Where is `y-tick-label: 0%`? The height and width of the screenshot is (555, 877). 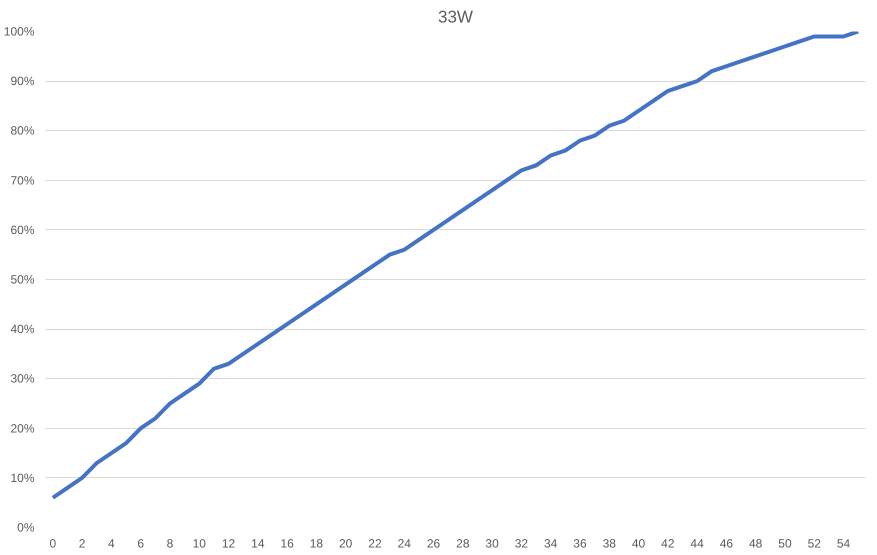
y-tick-label: 0% is located at coordinates (26, 527).